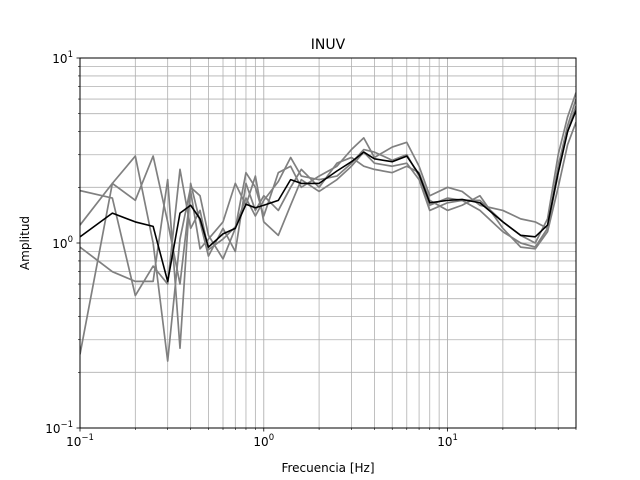  What do you see at coordinates (80, 441) in the screenshot?
I see `x-tick-label: 10⁻¹` at bounding box center [80, 441].